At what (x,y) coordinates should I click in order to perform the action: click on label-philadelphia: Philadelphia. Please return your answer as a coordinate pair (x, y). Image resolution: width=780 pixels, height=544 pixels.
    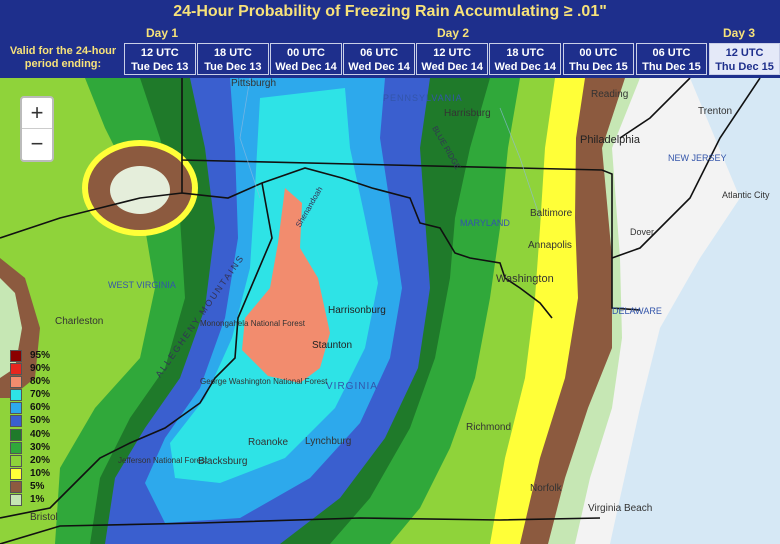
    Looking at the image, I should click on (610, 140).